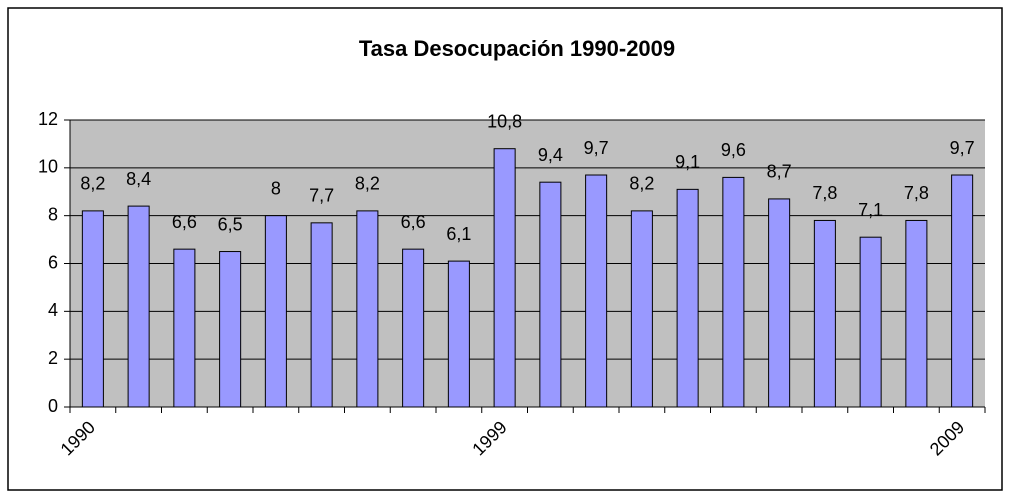 This screenshot has width=1010, height=499. What do you see at coordinates (687, 162) in the screenshot?
I see `value-label: 9,1` at bounding box center [687, 162].